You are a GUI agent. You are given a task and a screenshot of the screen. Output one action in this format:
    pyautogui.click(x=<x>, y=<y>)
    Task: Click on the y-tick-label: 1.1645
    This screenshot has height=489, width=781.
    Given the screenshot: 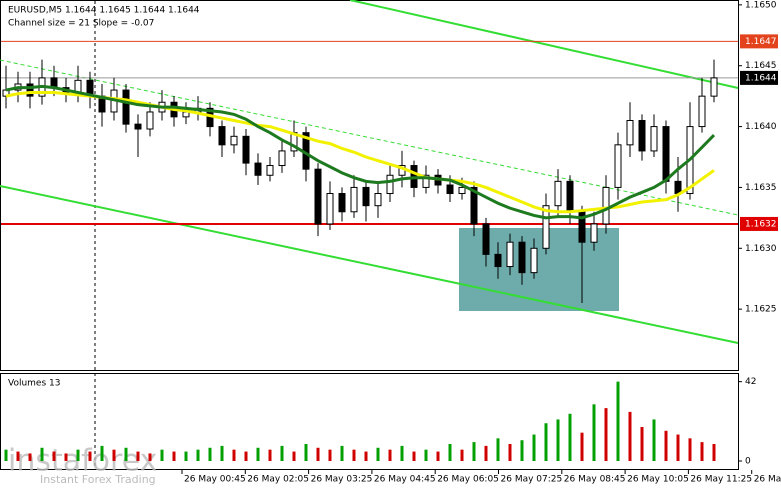 What is the action you would take?
    pyautogui.click(x=761, y=66)
    